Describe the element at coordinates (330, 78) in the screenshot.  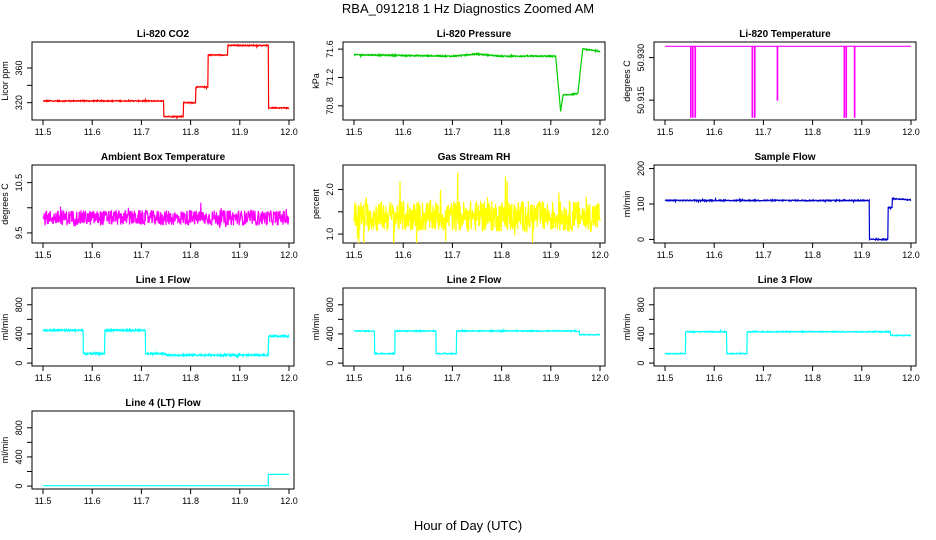
I see `y-tick-label: 71.2` at that location.